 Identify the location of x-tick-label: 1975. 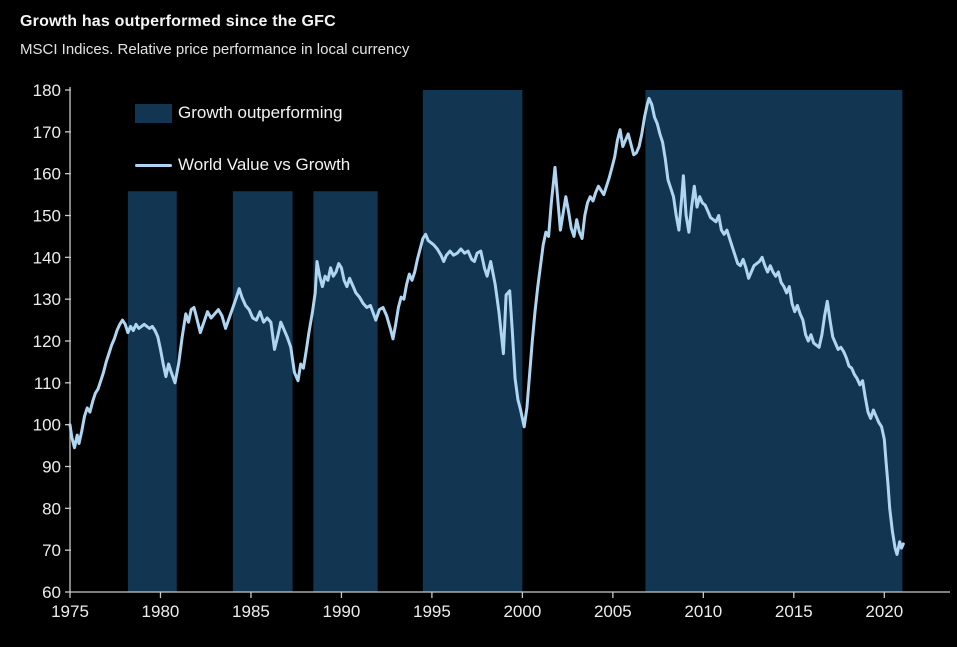
(70, 611).